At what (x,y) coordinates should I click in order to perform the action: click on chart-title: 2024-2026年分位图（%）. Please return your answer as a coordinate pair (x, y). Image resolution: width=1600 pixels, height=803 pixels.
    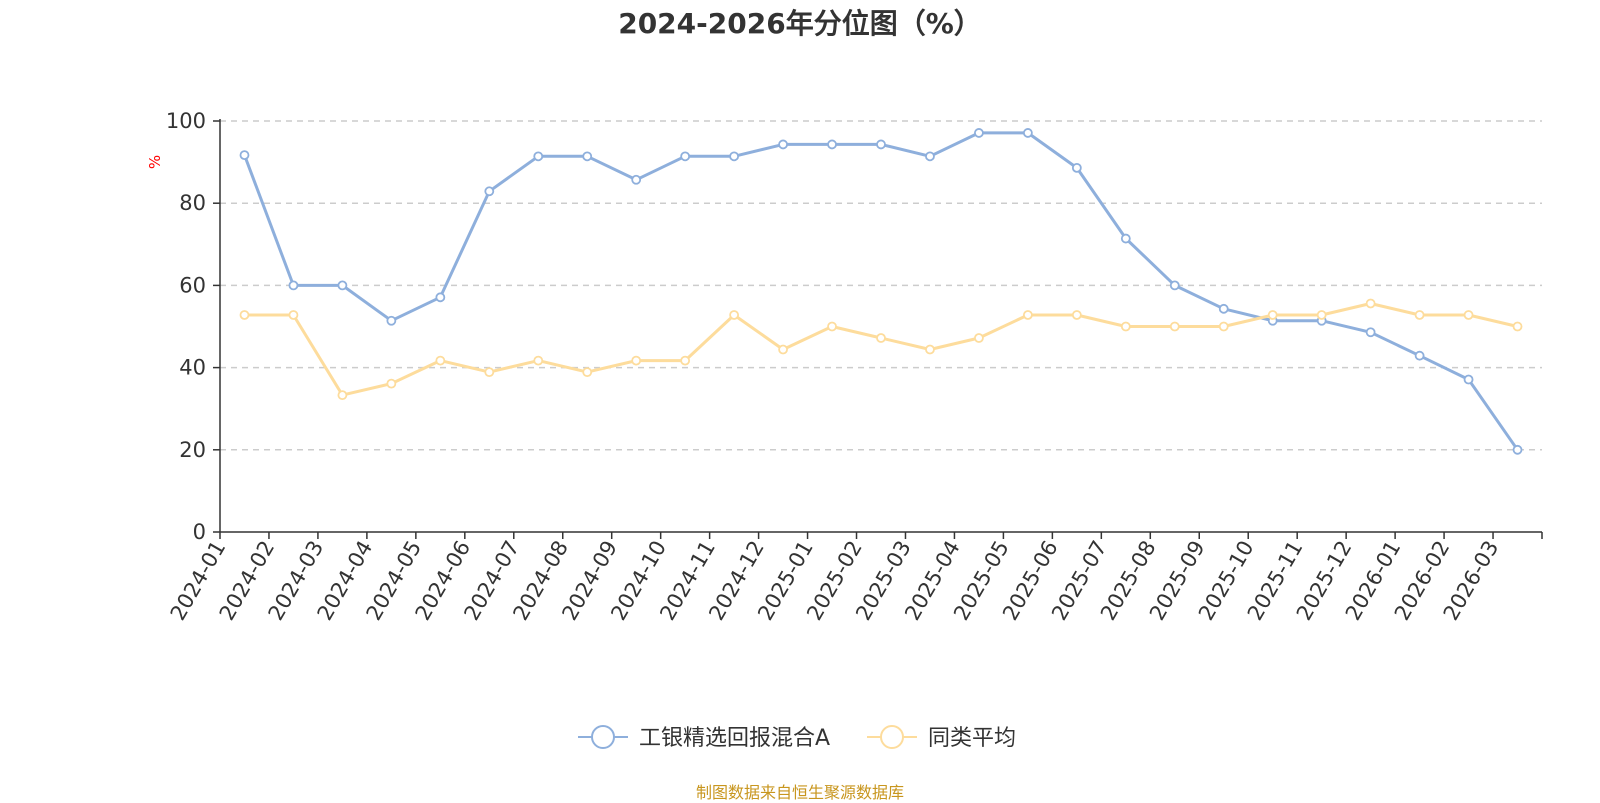
    Looking at the image, I should click on (800, 23).